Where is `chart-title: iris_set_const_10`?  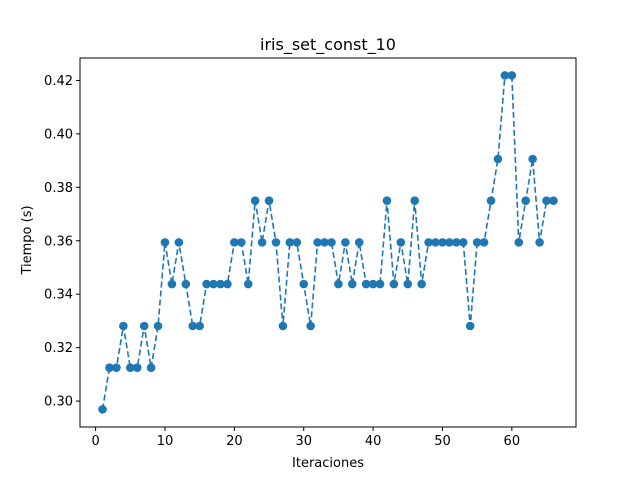 chart-title: iris_set_const_10 is located at coordinates (328, 45).